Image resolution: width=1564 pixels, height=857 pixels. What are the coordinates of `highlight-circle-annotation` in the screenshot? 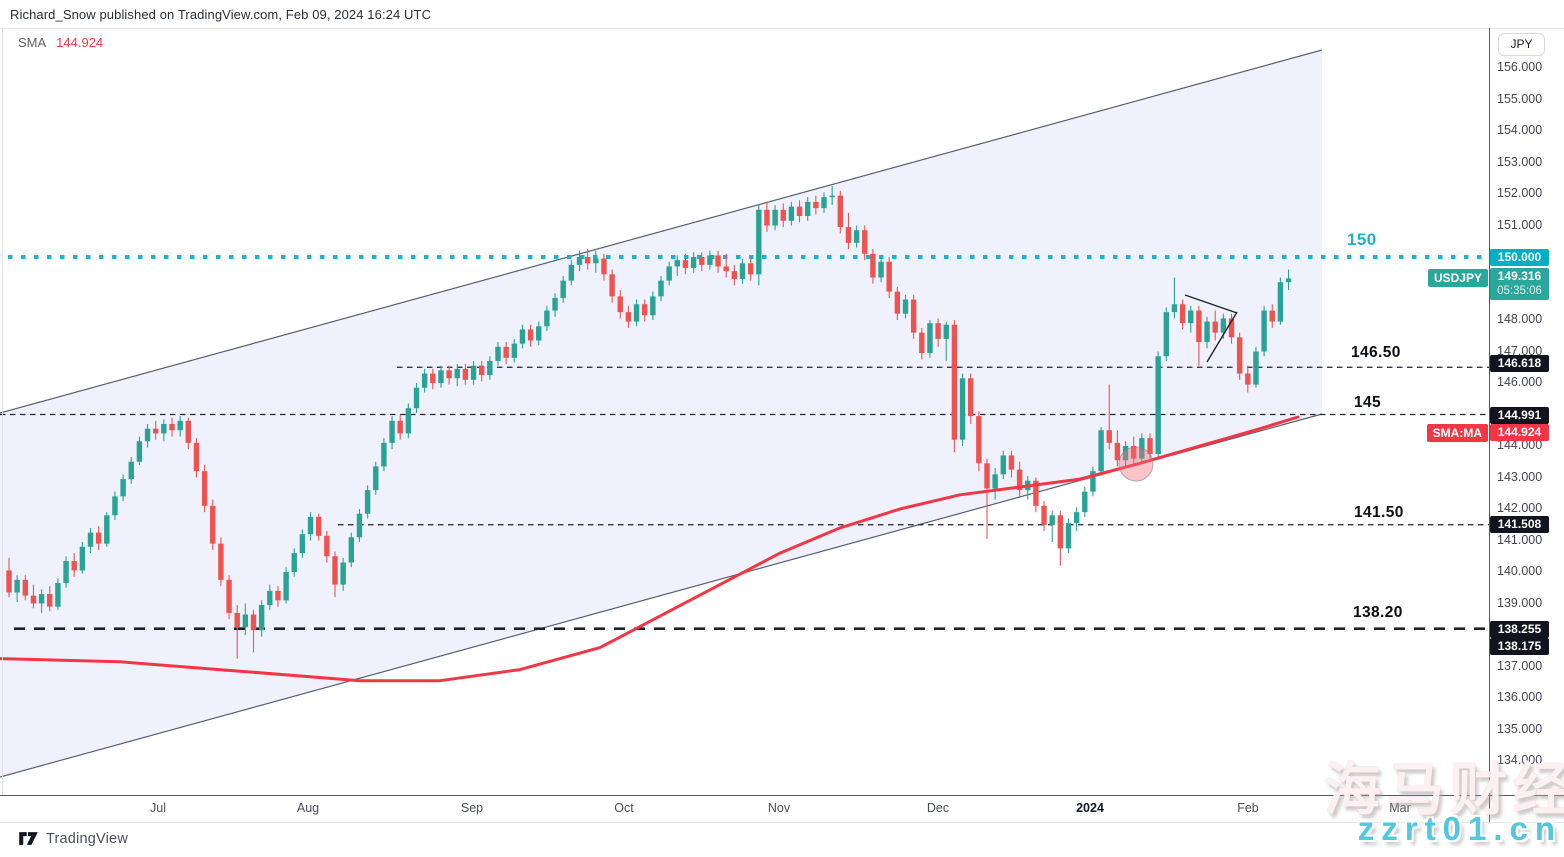 It's located at (1136, 464).